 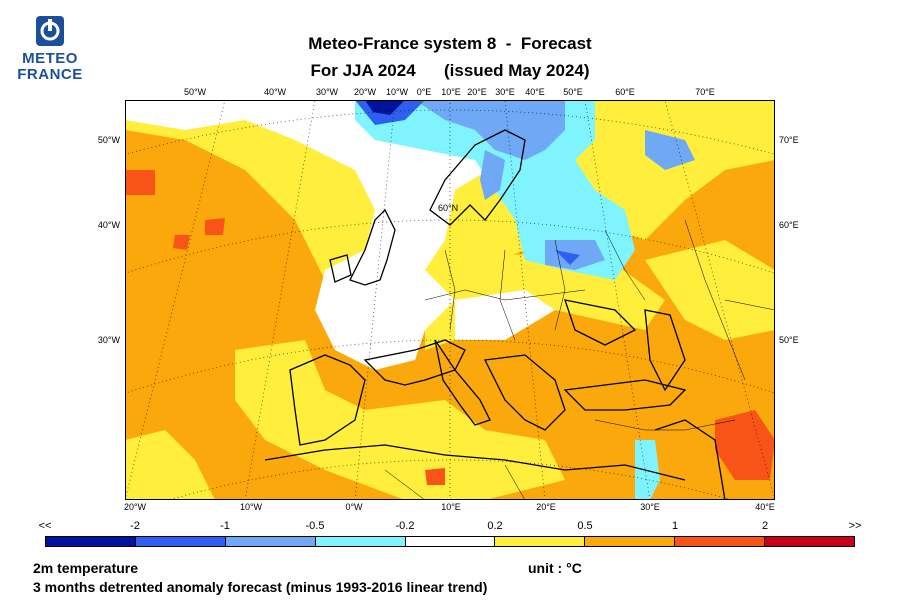 I want to click on right-tick-60e: 60°E, so click(x=789, y=225).